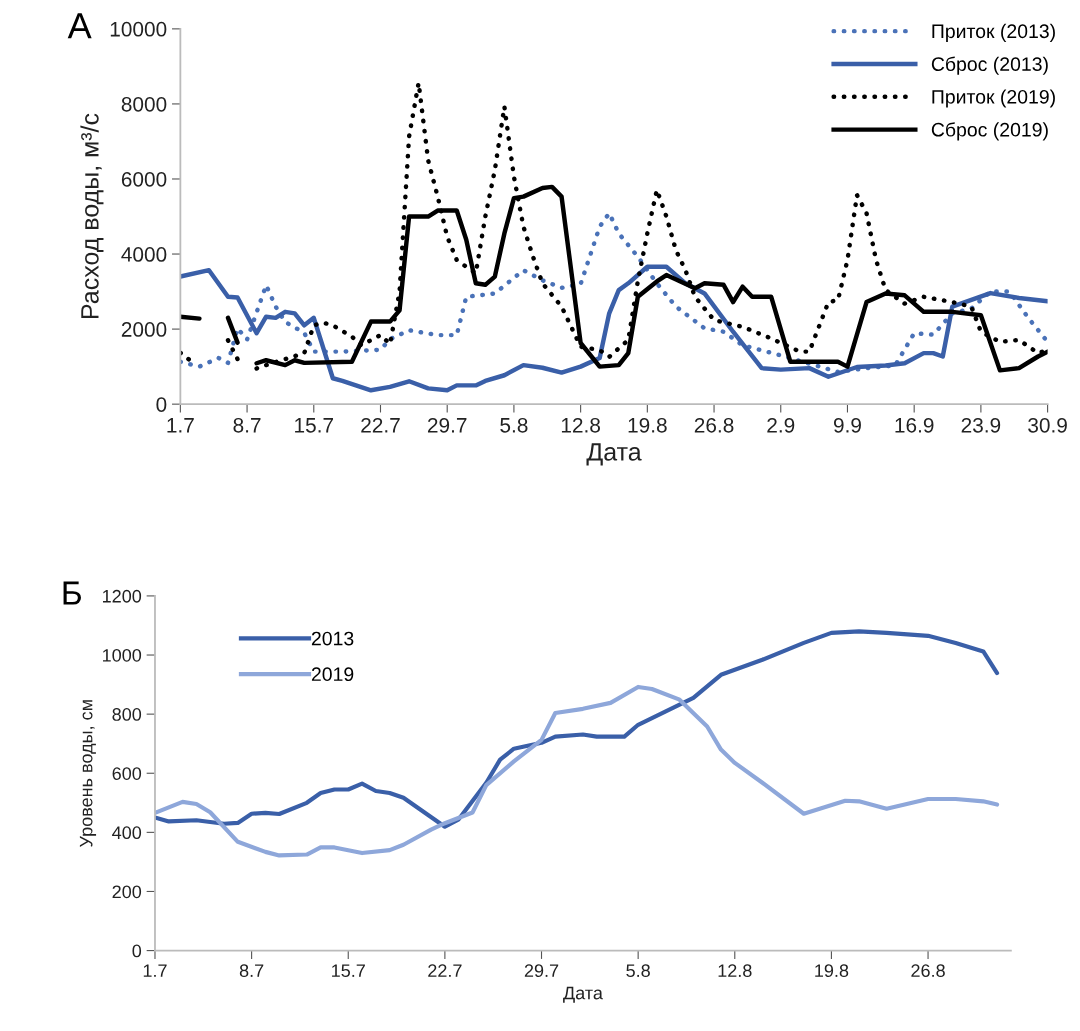 This screenshot has height=1031, width=1080. What do you see at coordinates (981, 425) in the screenshot?
I see `x-tick-label: 23.9` at bounding box center [981, 425].